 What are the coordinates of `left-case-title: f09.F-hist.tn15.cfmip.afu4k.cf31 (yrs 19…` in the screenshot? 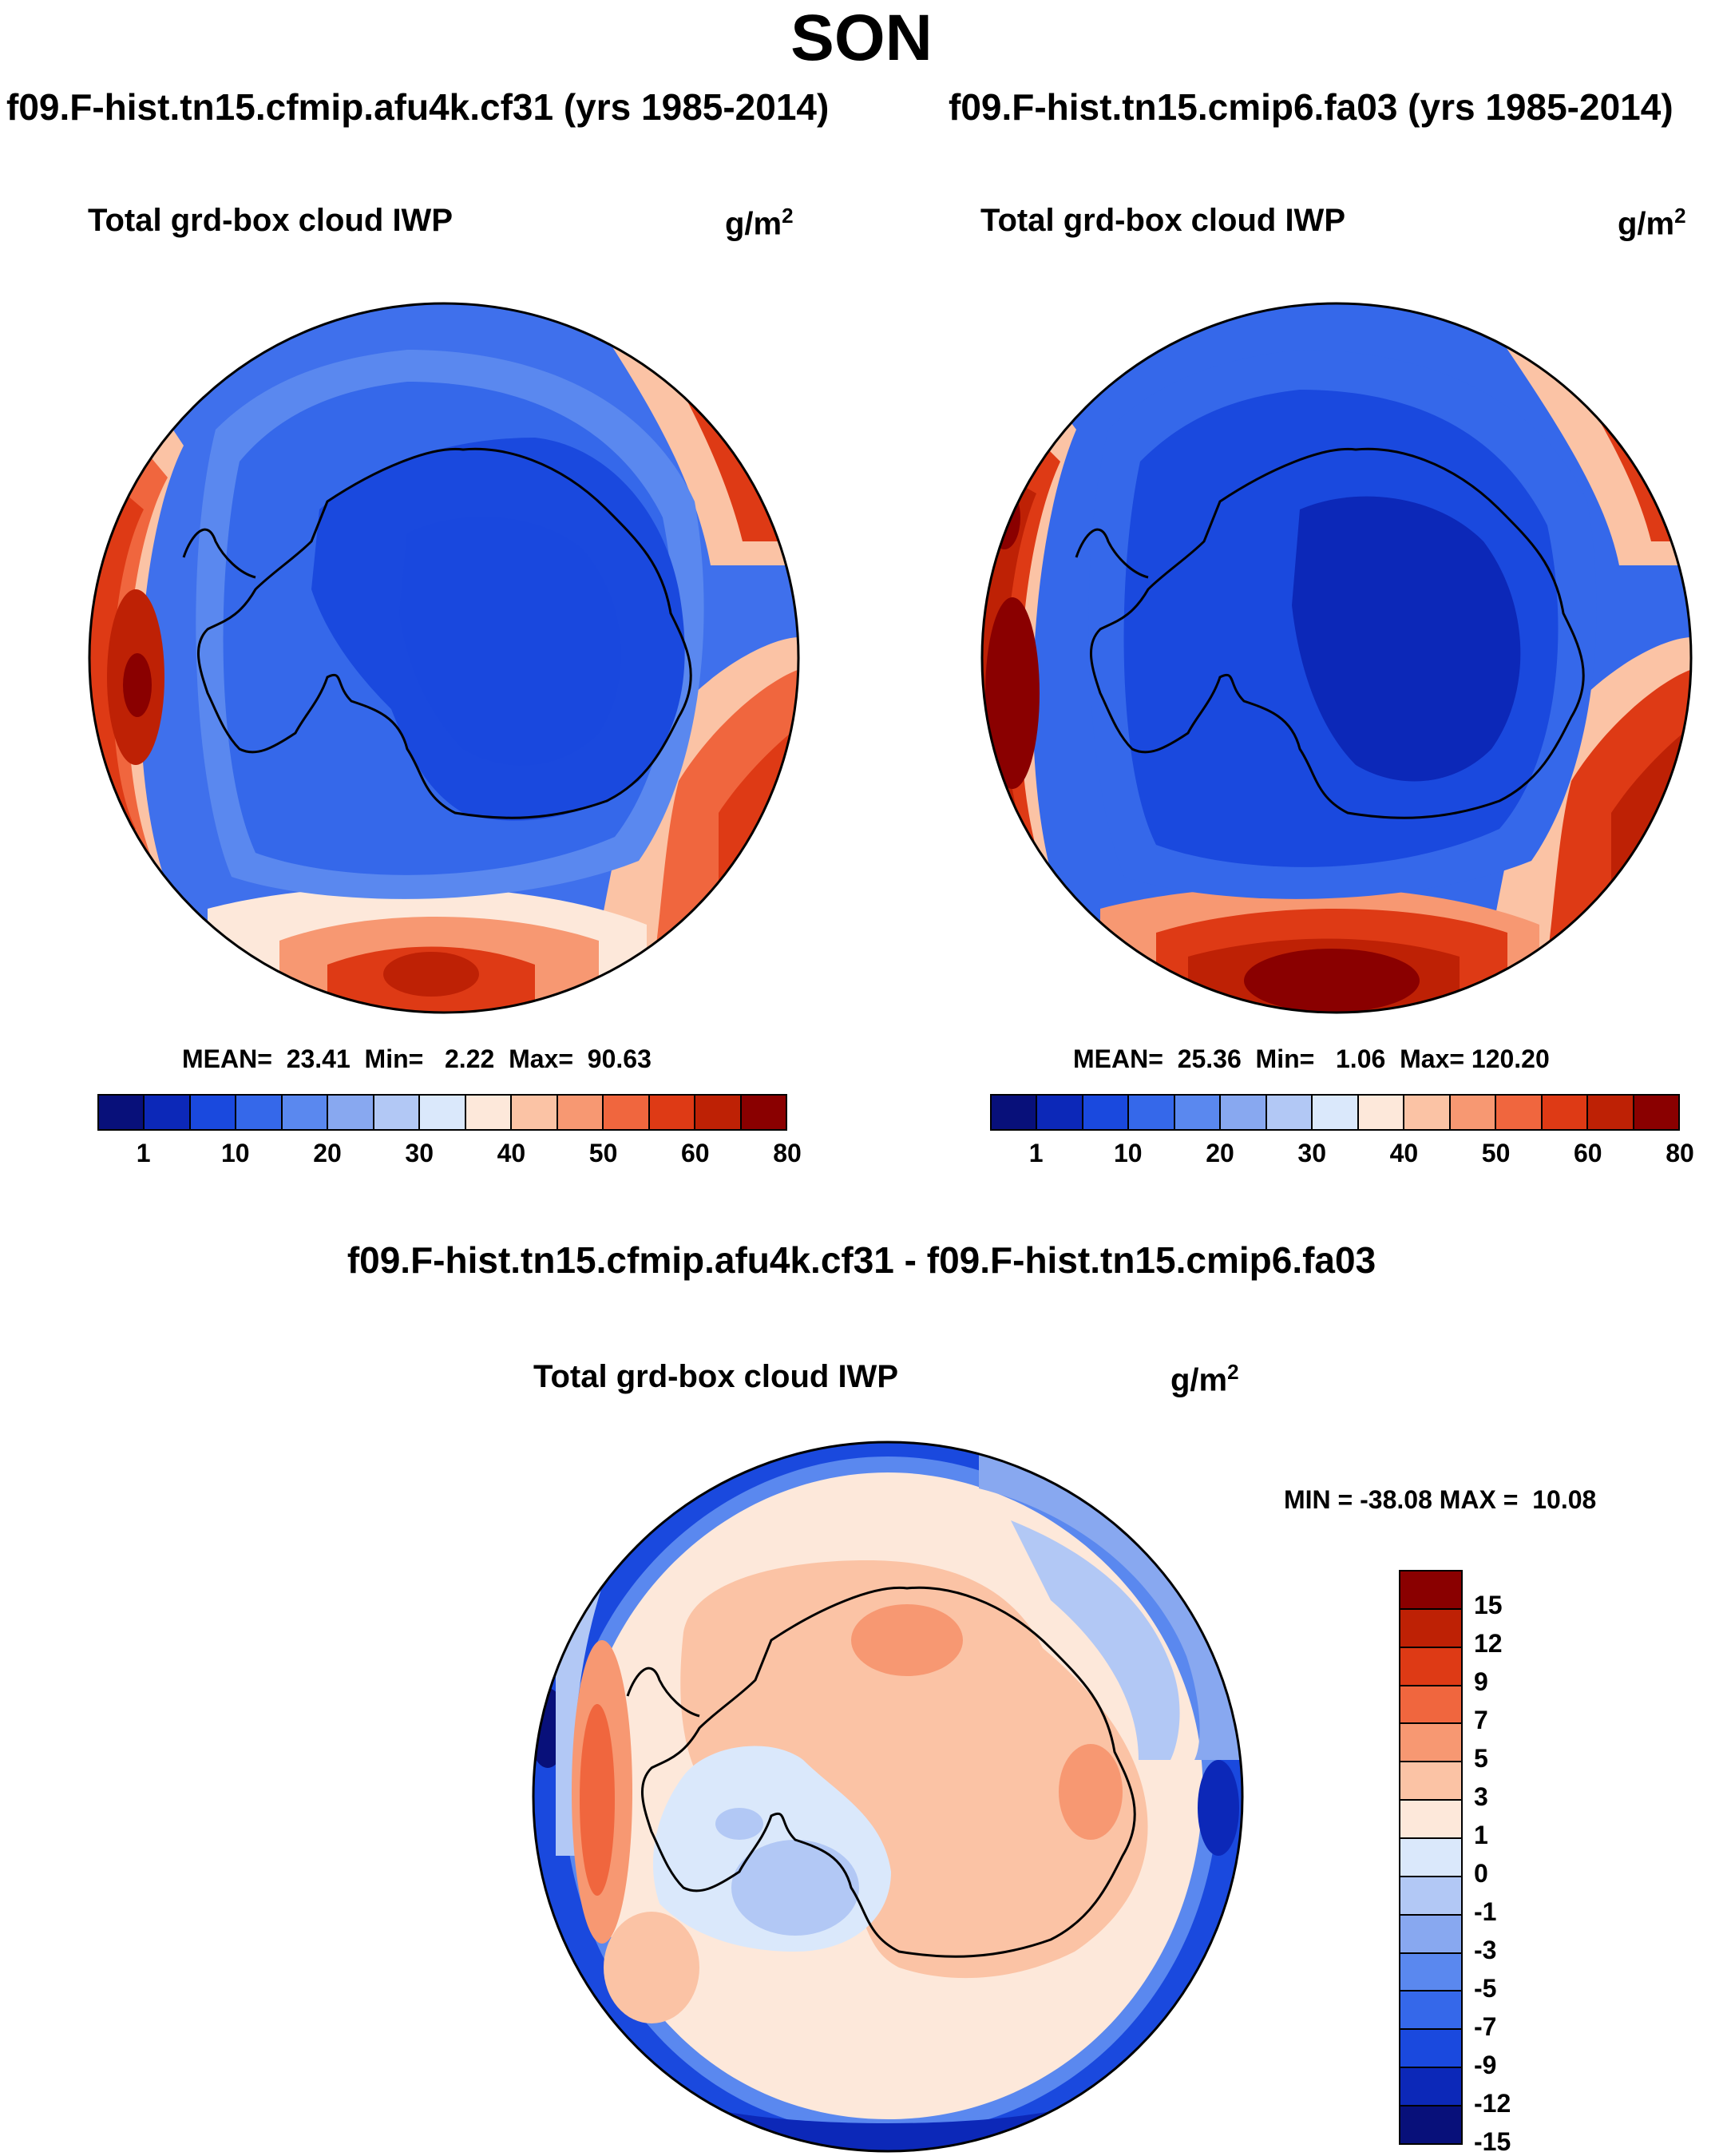 It's located at (418, 107).